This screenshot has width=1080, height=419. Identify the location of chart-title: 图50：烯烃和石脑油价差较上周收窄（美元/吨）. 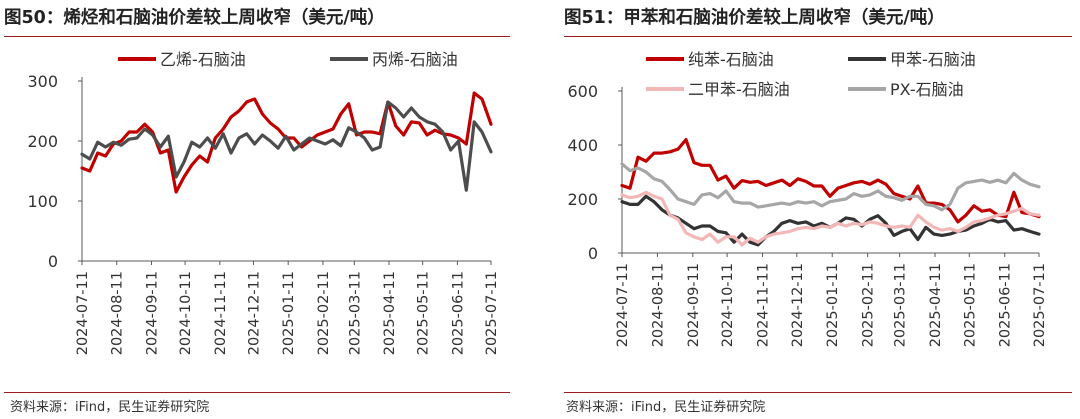
(194, 18).